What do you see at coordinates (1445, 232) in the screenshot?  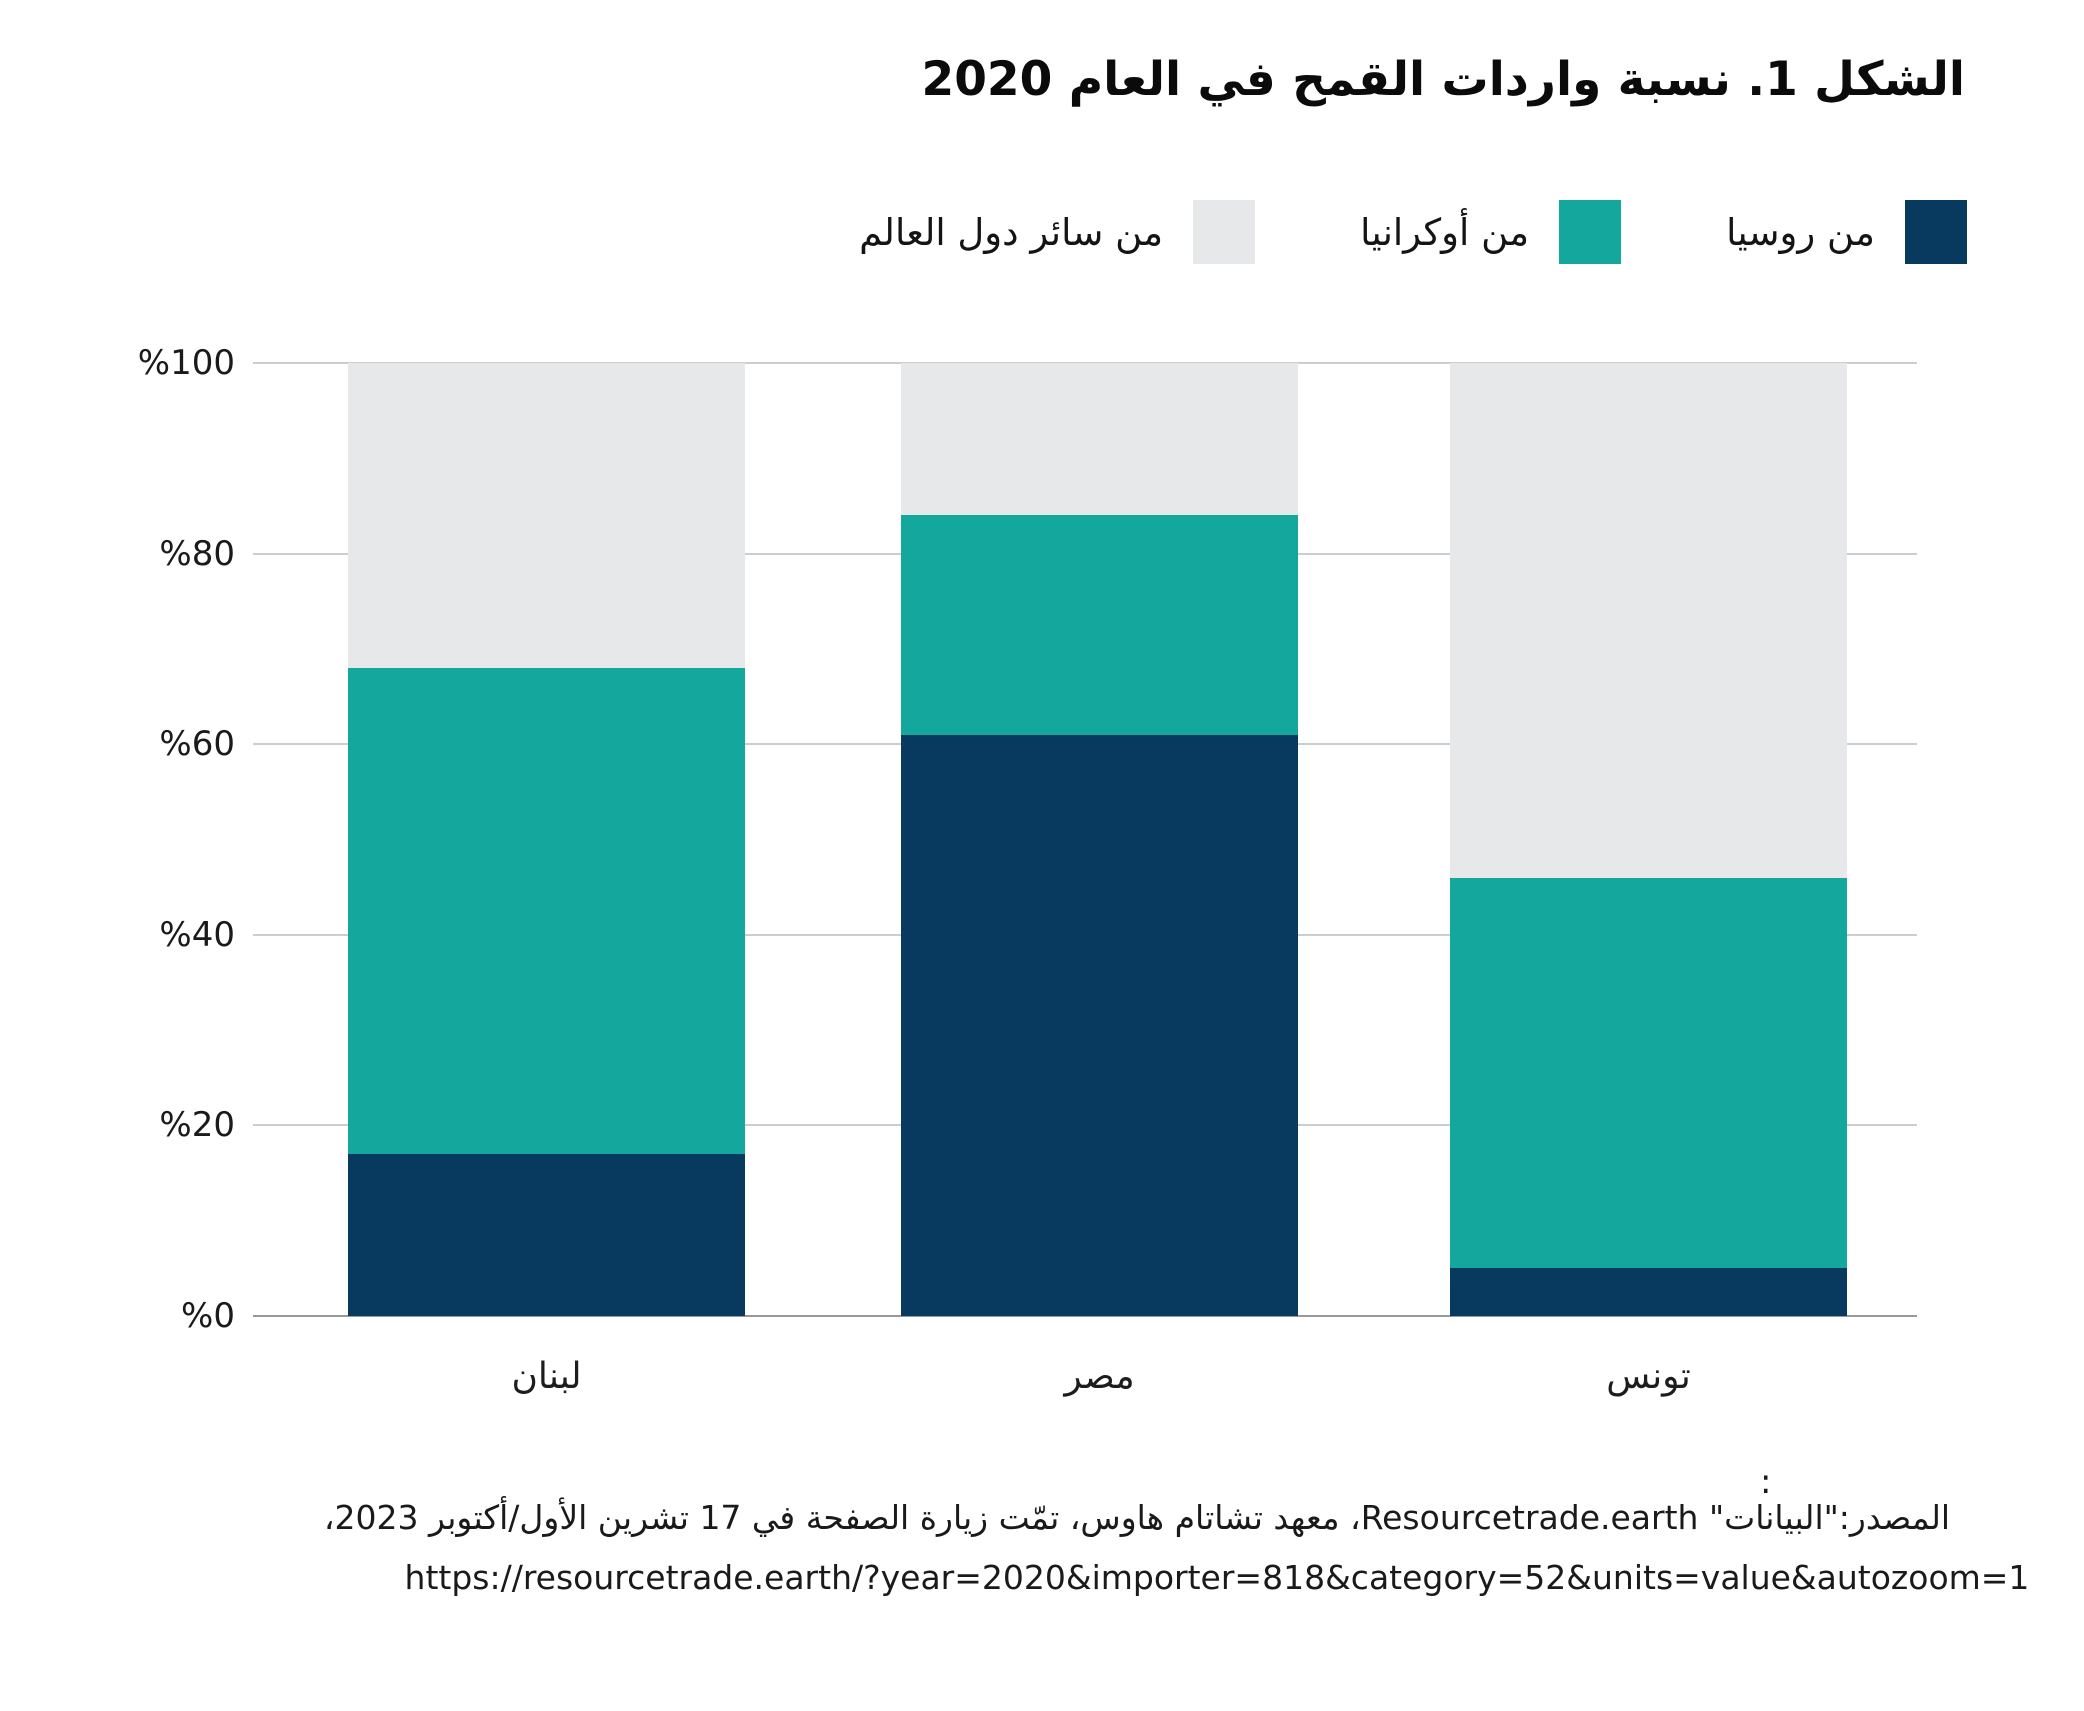 I see `legend-label-ukraine: من أوكرانيا` at bounding box center [1445, 232].